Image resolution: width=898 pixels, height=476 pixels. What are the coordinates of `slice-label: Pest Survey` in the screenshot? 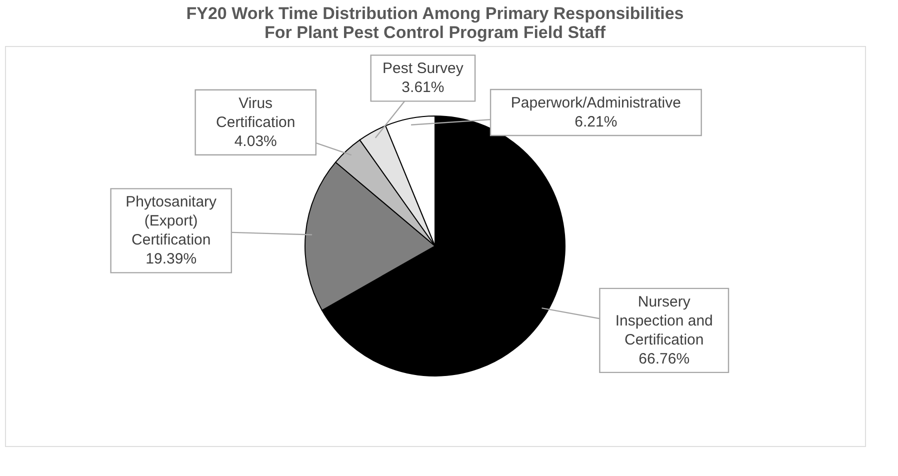 It's located at (423, 69).